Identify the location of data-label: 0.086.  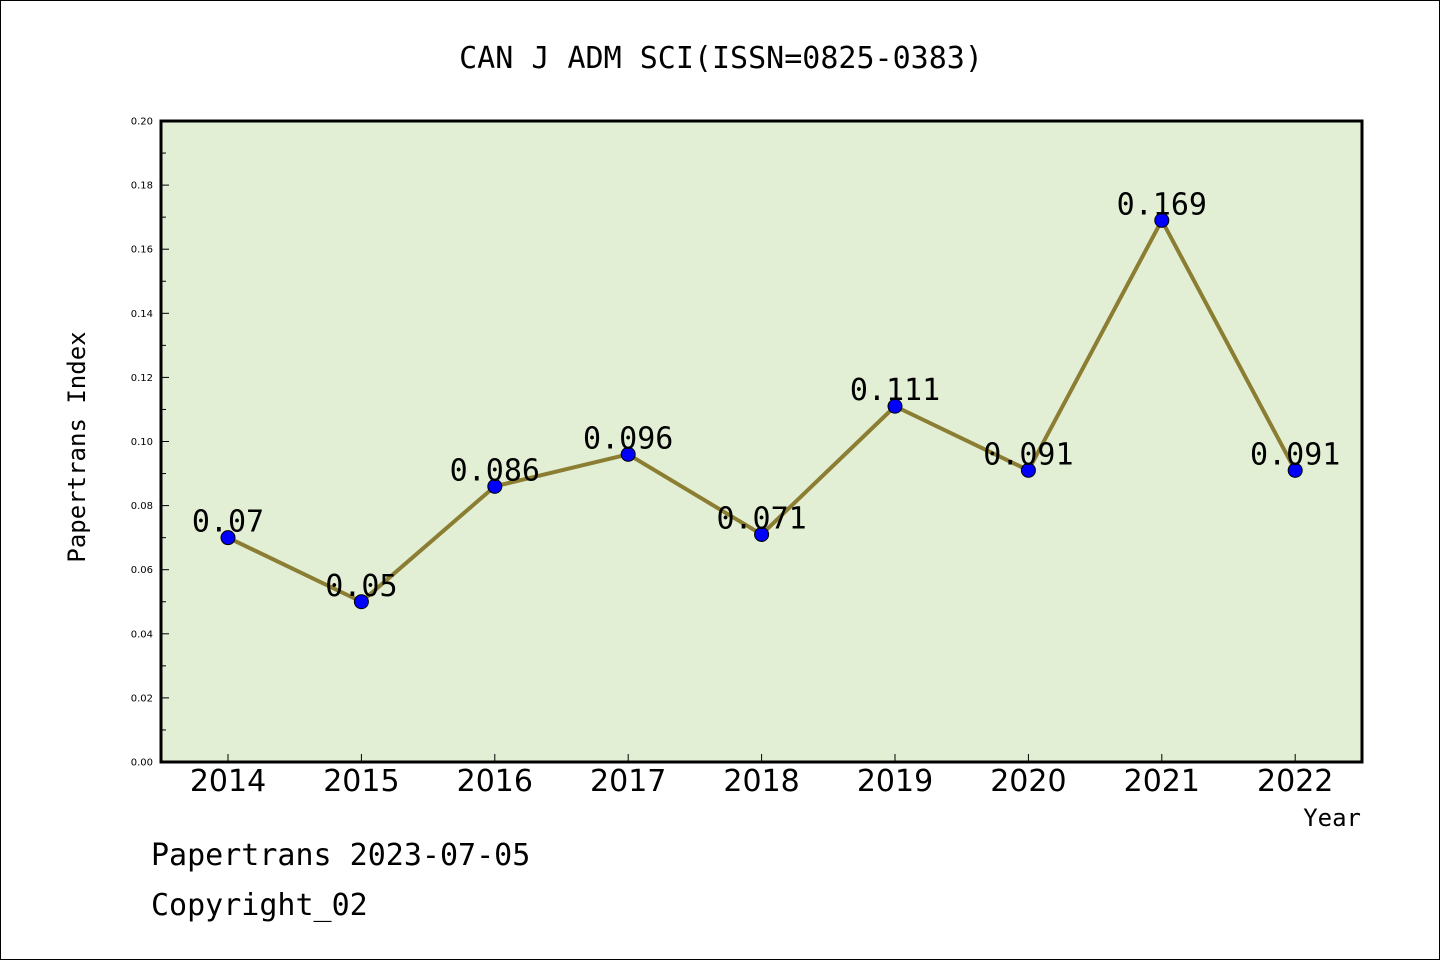
(495, 470).